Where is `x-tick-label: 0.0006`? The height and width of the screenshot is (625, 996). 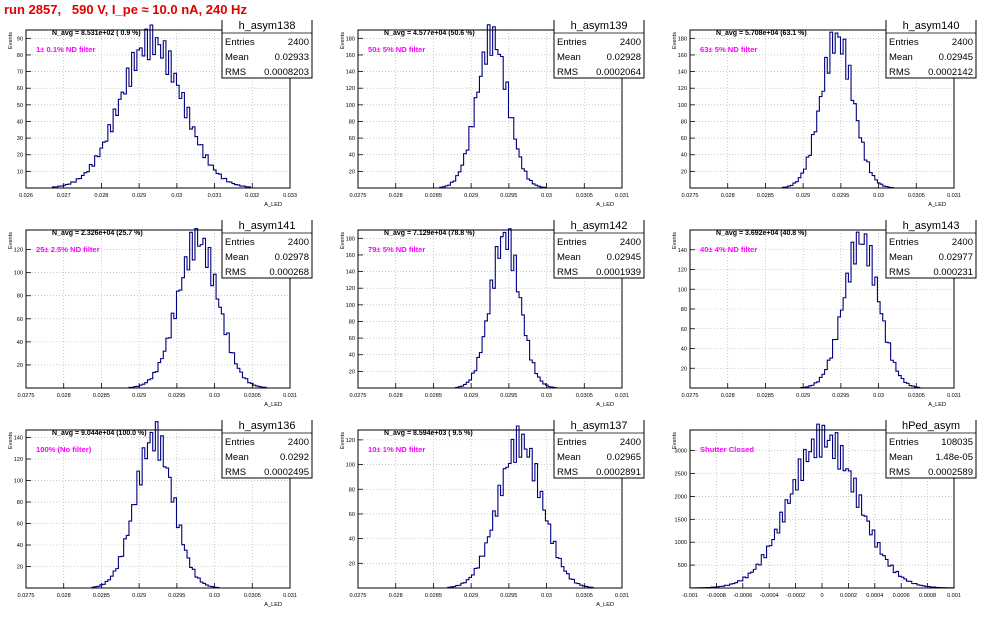
x-tick-label: 0.0006 is located at coordinates (901, 596).